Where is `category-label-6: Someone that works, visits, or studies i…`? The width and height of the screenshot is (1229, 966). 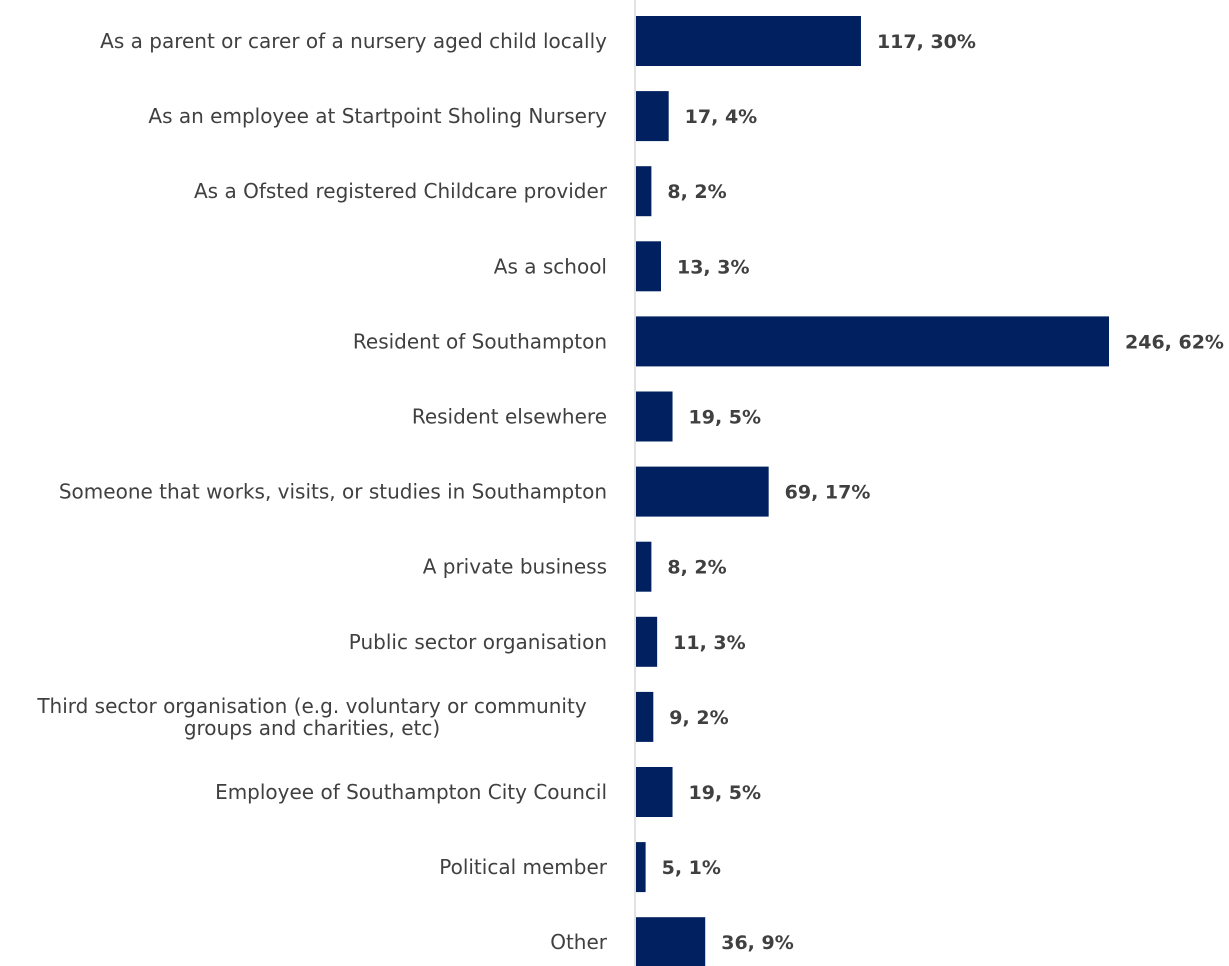
category-label-6: Someone that works, visits, or studies i… is located at coordinates (333, 492).